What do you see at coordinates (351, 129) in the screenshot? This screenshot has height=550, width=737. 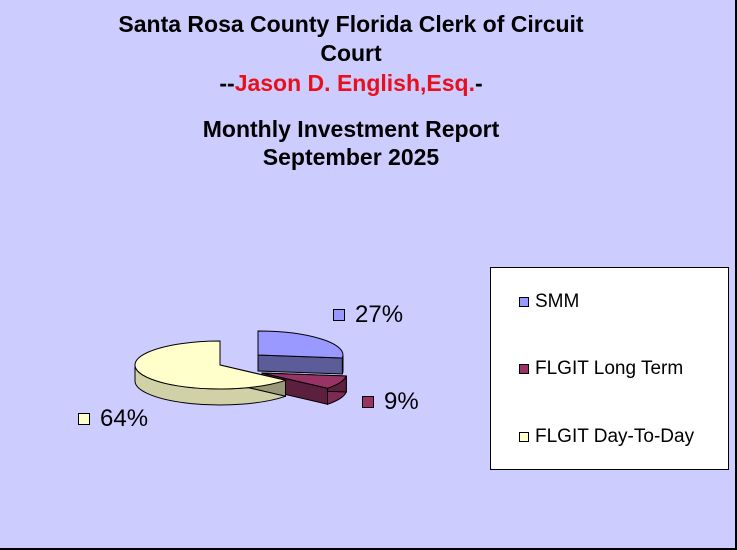 I see `report-title: Monthly Investment Report` at bounding box center [351, 129].